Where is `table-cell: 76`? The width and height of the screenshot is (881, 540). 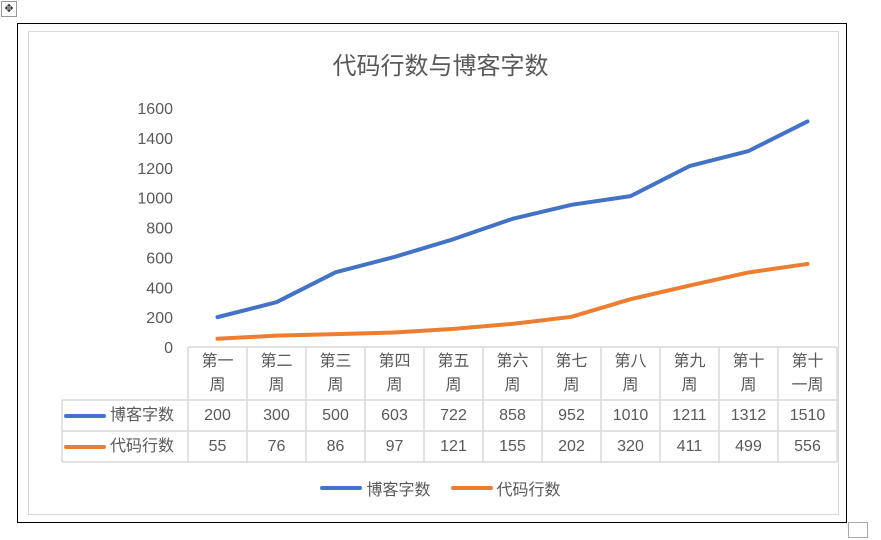
table-cell: 76 is located at coordinates (276, 446).